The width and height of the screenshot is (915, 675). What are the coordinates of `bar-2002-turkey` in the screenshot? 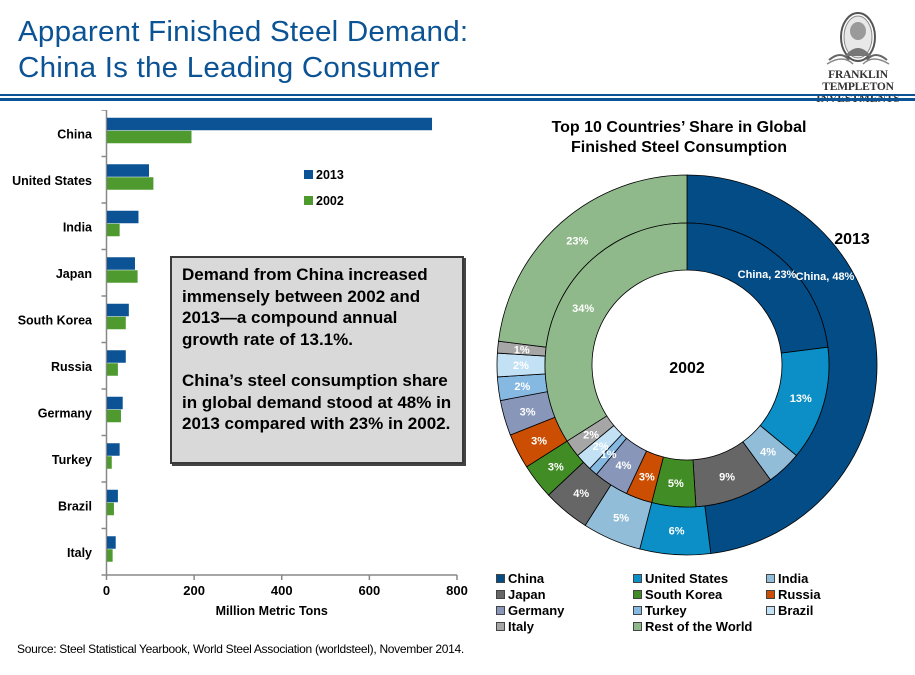 It's located at (109, 462).